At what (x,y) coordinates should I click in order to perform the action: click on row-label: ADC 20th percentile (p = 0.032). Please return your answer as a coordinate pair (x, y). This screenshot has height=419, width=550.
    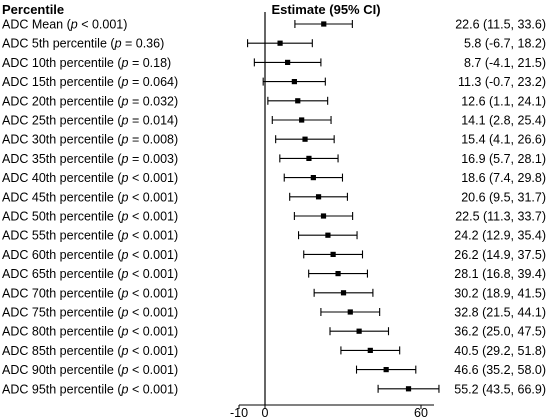
    Looking at the image, I should click on (90, 101).